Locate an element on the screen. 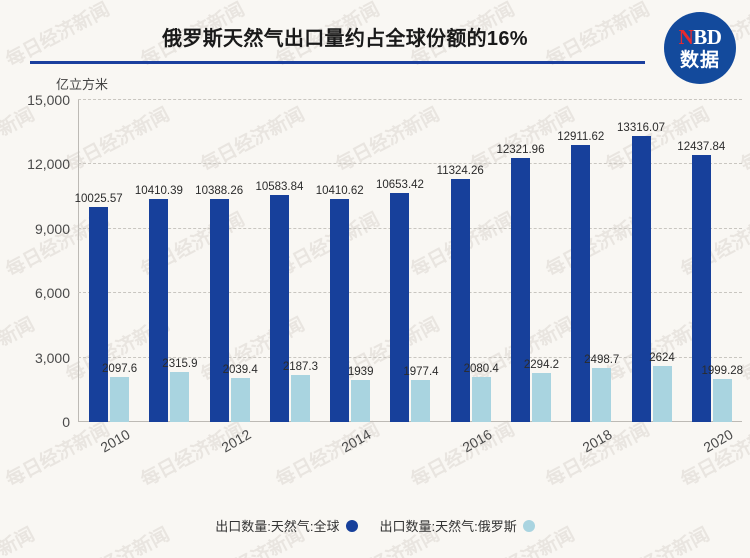 Image resolution: width=750 pixels, height=558 pixels. bar-value-label: 10025.57 is located at coordinates (98, 198).